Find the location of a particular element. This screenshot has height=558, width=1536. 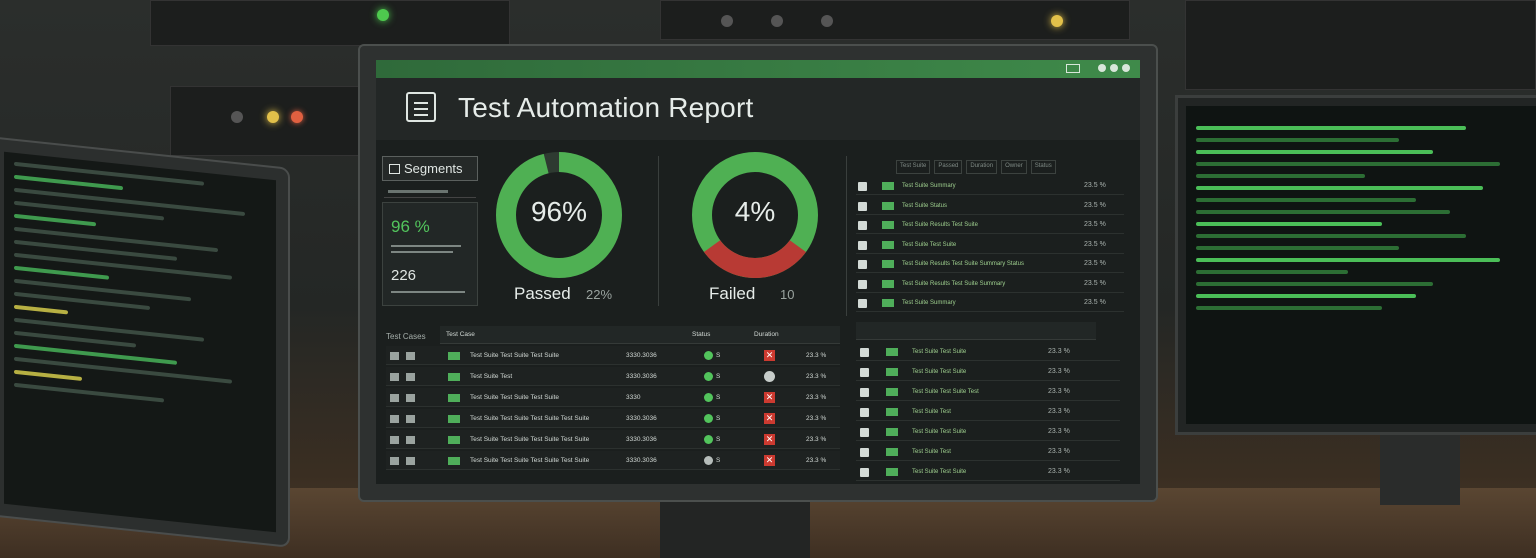

report-header: Test Automation Report is located at coordinates (758, 109).